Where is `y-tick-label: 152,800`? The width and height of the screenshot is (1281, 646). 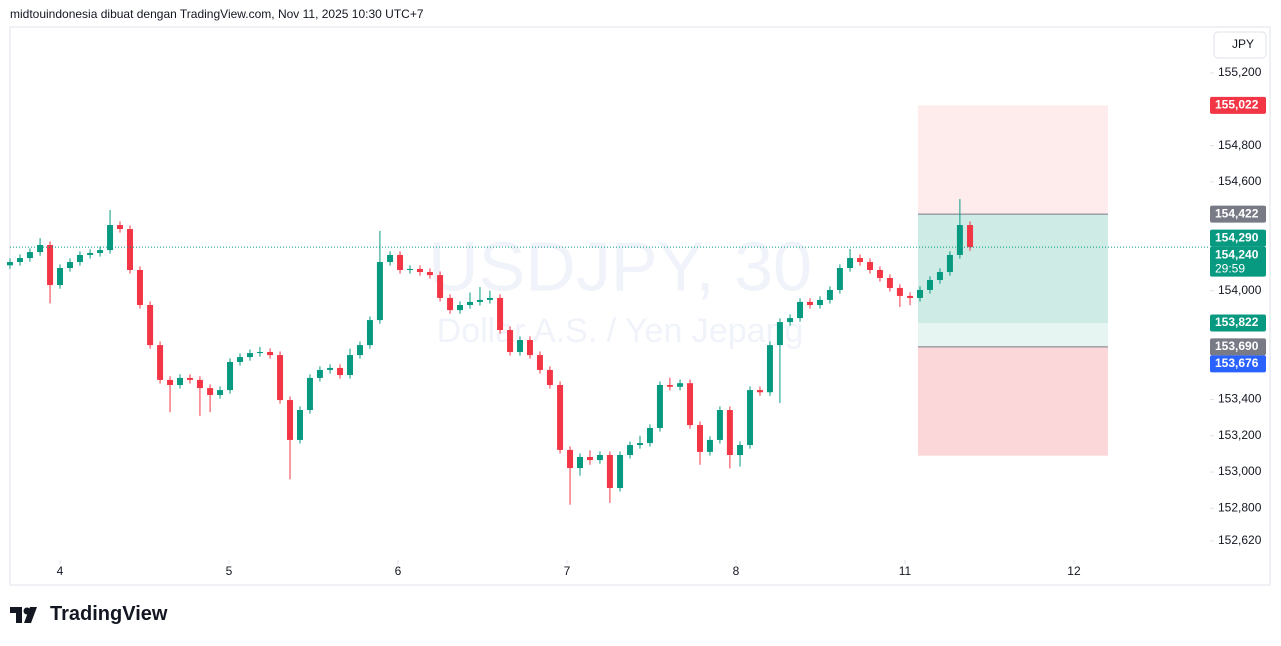
y-tick-label: 152,800 is located at coordinates (1240, 507).